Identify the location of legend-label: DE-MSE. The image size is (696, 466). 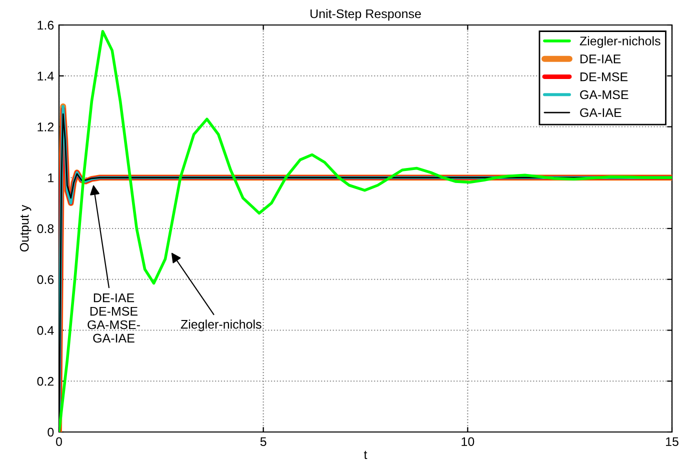
(604, 77).